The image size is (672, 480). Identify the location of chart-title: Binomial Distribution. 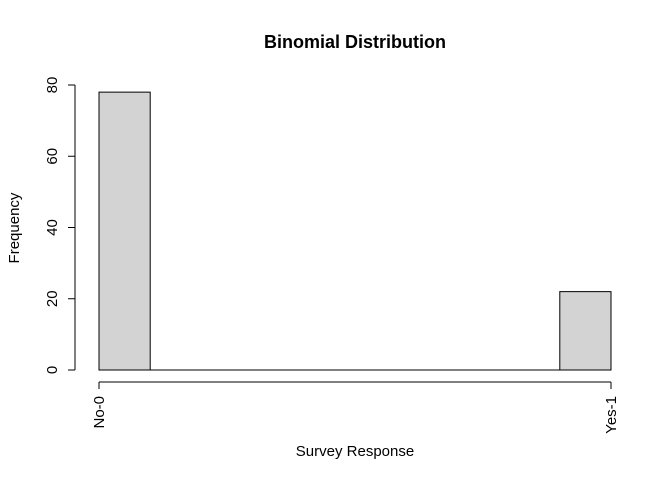
(355, 42).